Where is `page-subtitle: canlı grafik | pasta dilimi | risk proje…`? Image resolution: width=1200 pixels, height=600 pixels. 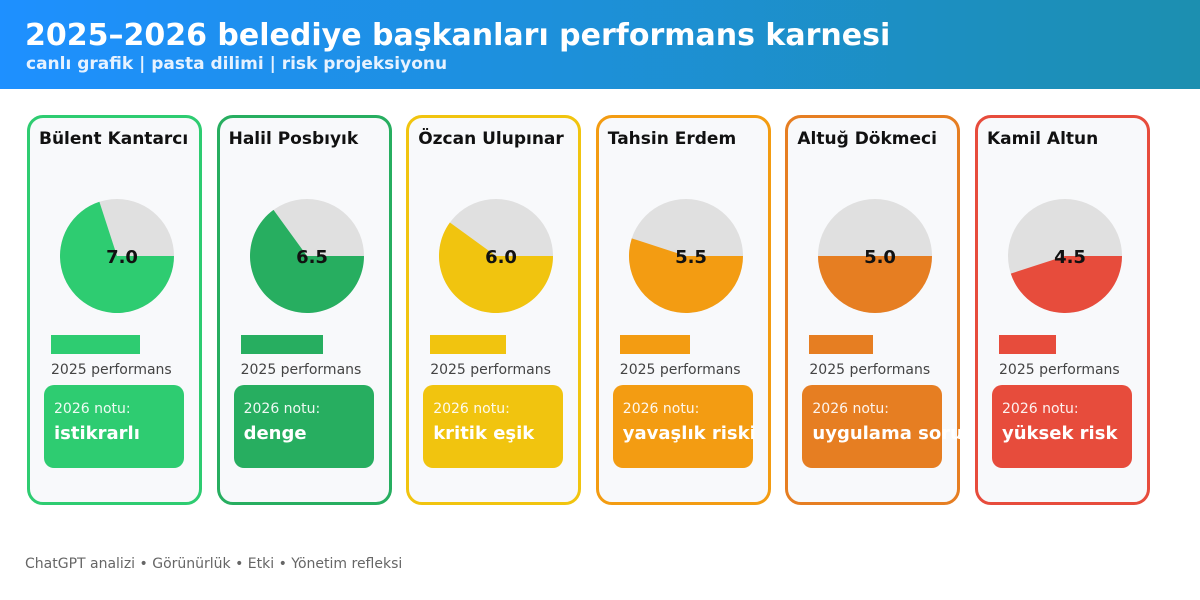 page-subtitle: canlı grafik | pasta dilimi | risk proje… is located at coordinates (237, 64).